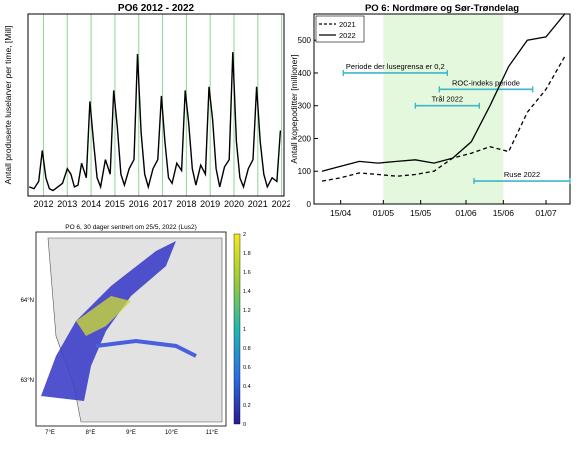 The image size is (576, 451). What do you see at coordinates (139, 204) in the screenshot?
I see `x-tick-label: 2016` at bounding box center [139, 204].